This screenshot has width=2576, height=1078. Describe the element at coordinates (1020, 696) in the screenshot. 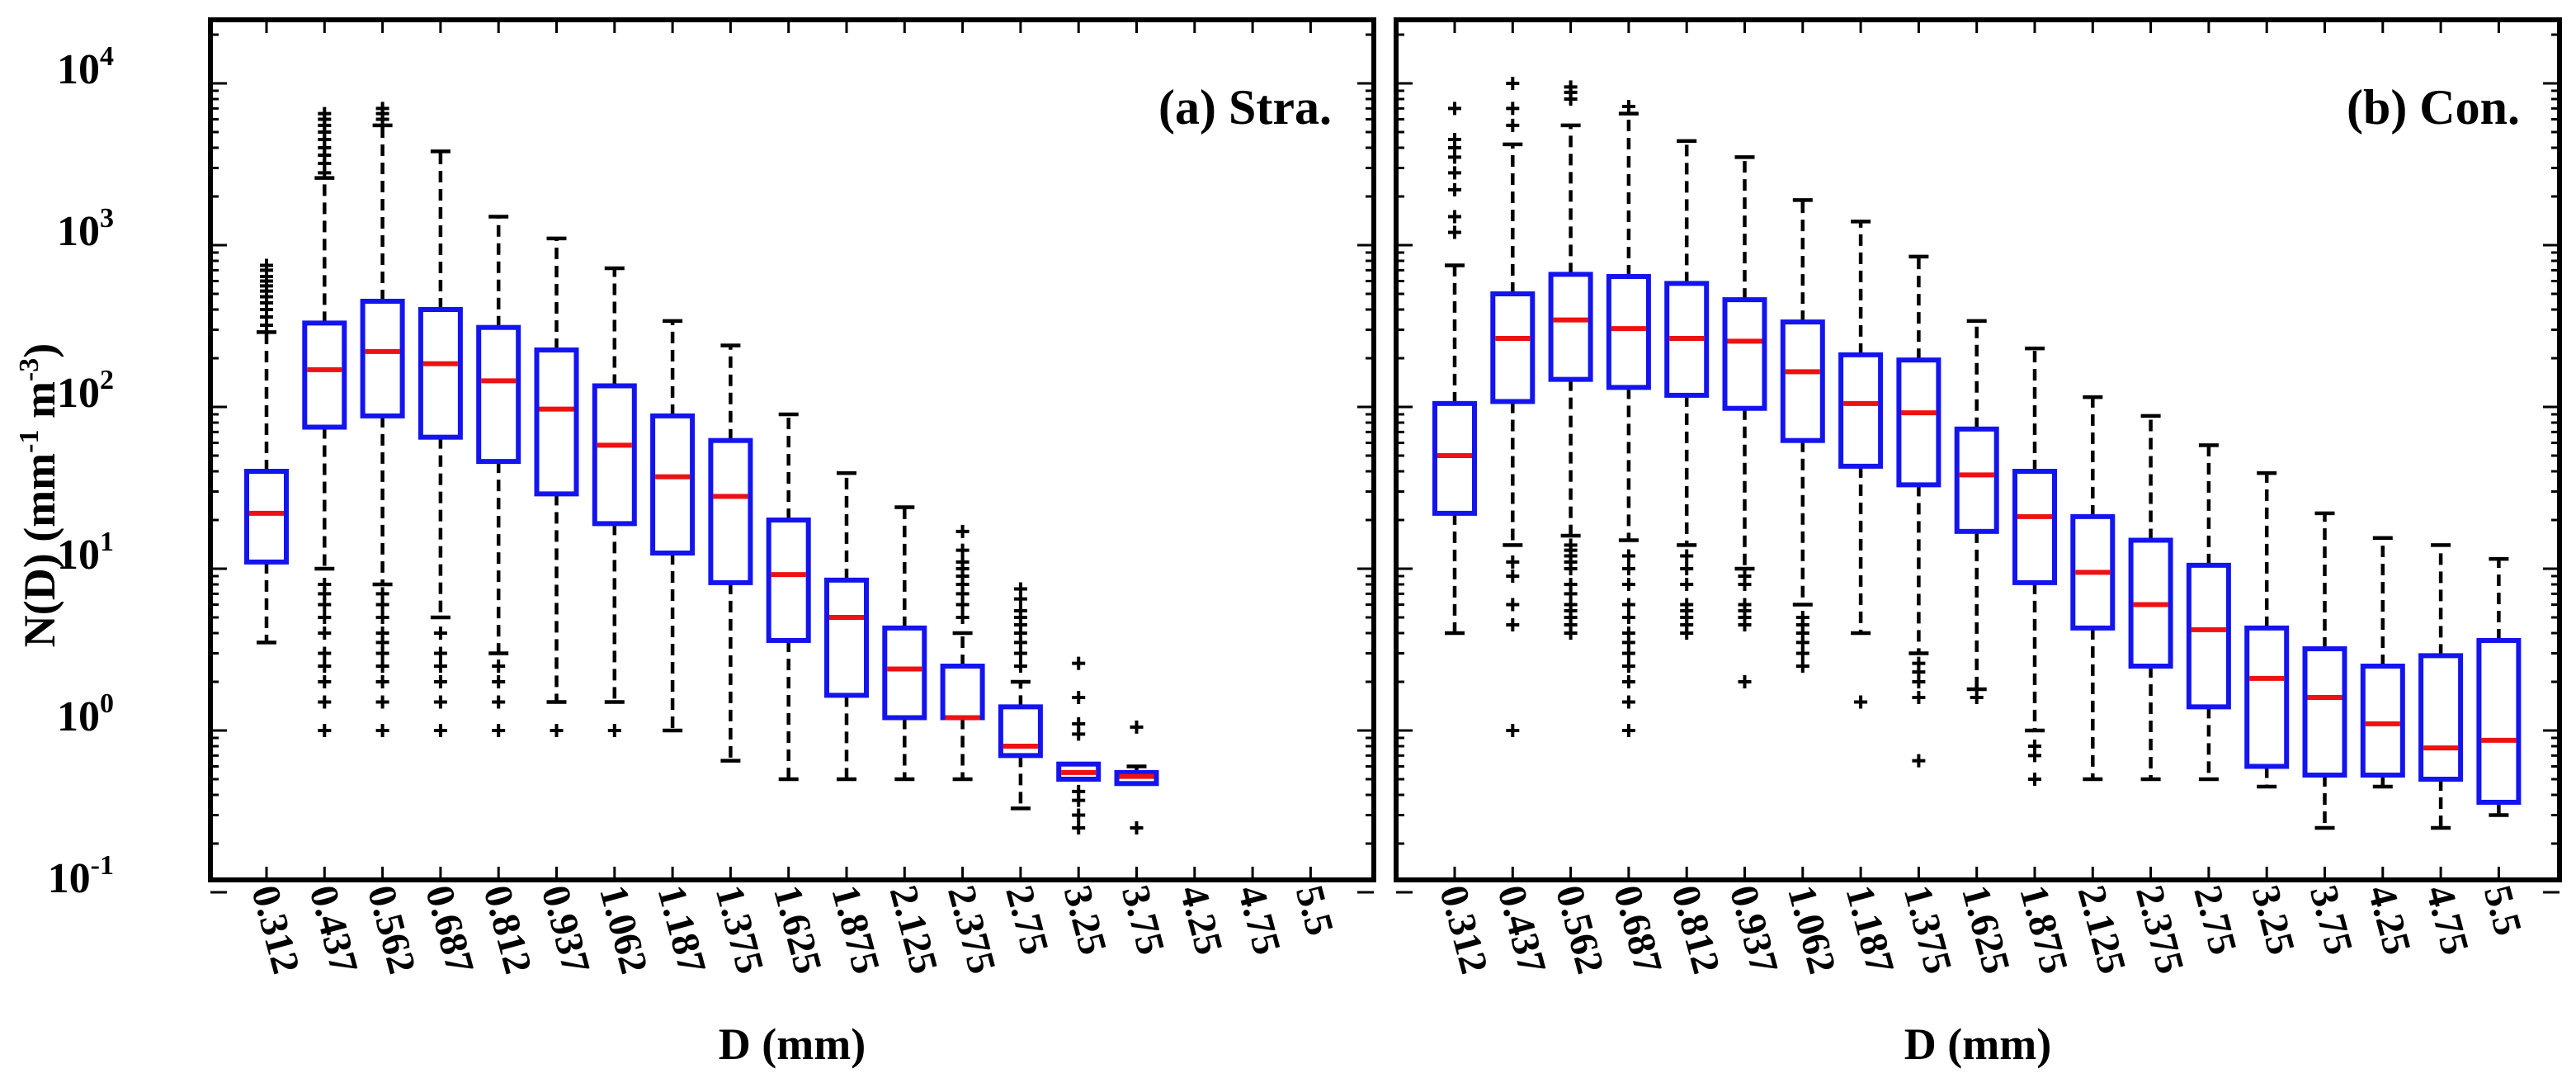

I see `box-2.75` at that location.